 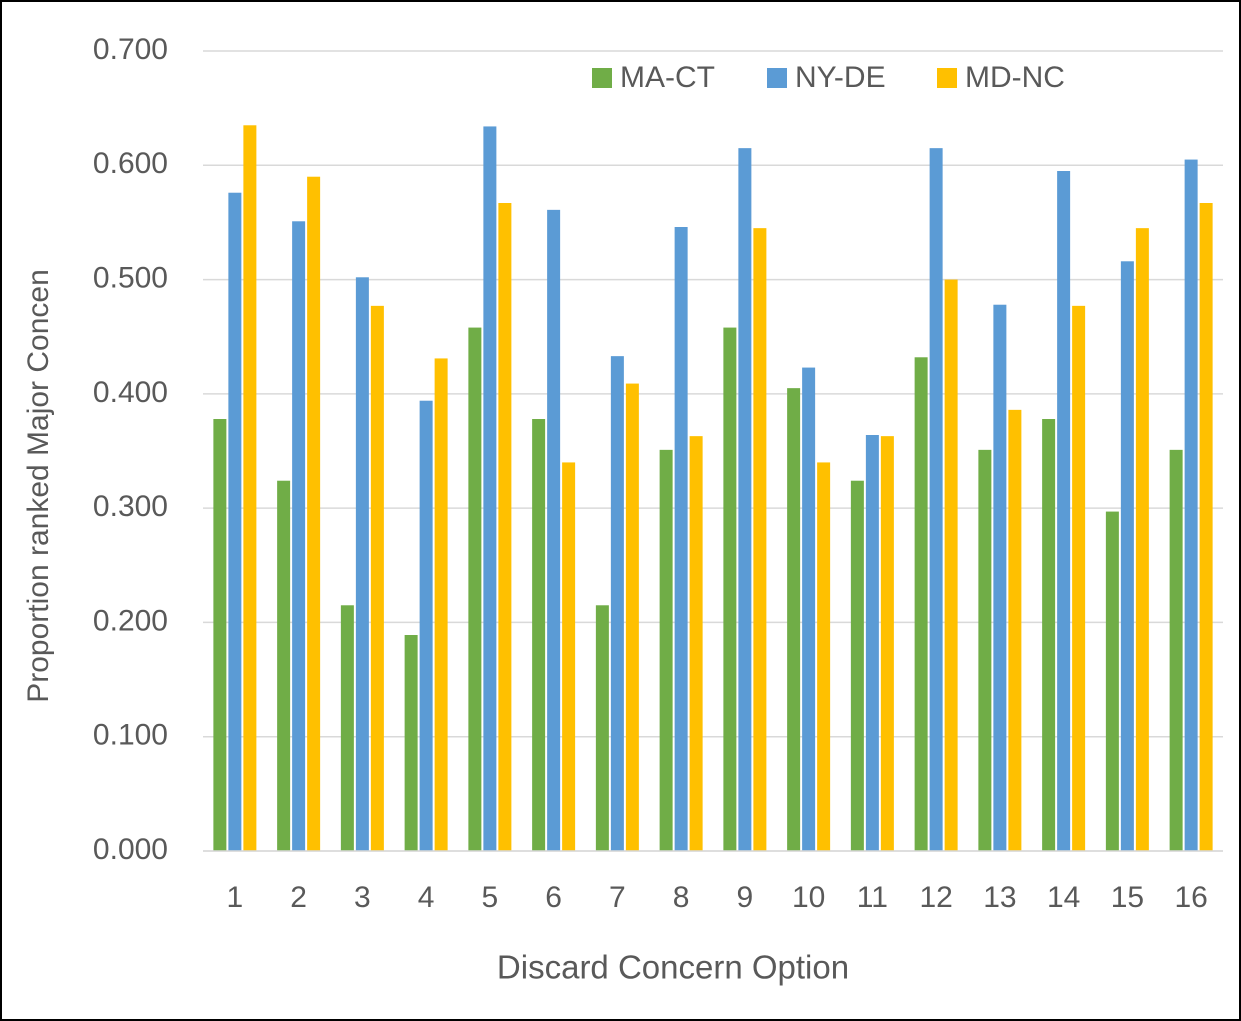 What do you see at coordinates (935, 897) in the screenshot?
I see `x-tick-label: 12` at bounding box center [935, 897].